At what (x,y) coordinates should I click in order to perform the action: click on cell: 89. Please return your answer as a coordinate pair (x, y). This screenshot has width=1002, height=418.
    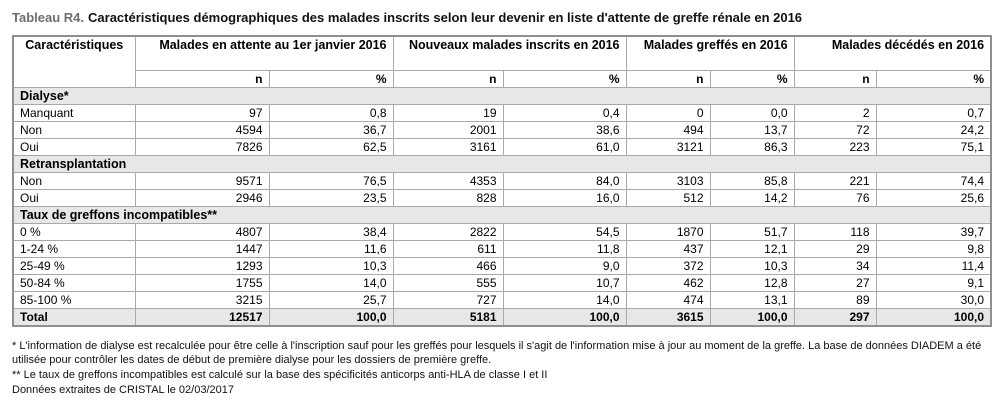
    Looking at the image, I should click on (835, 299).